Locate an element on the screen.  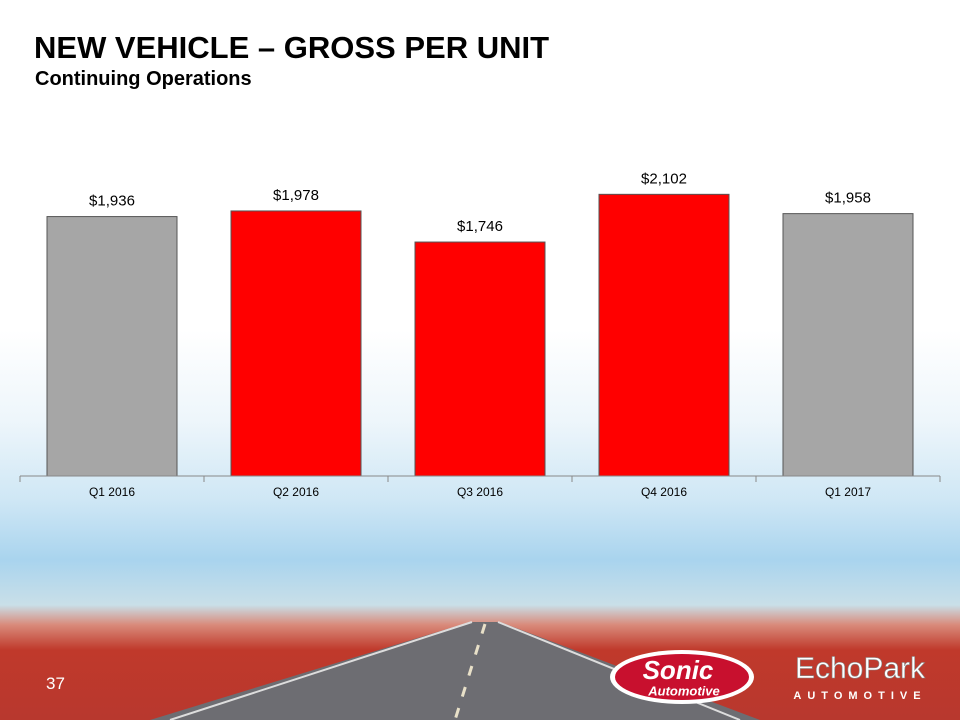
echopark-logo: EchoPark AUTOMOTIVE is located at coordinates (859, 677).